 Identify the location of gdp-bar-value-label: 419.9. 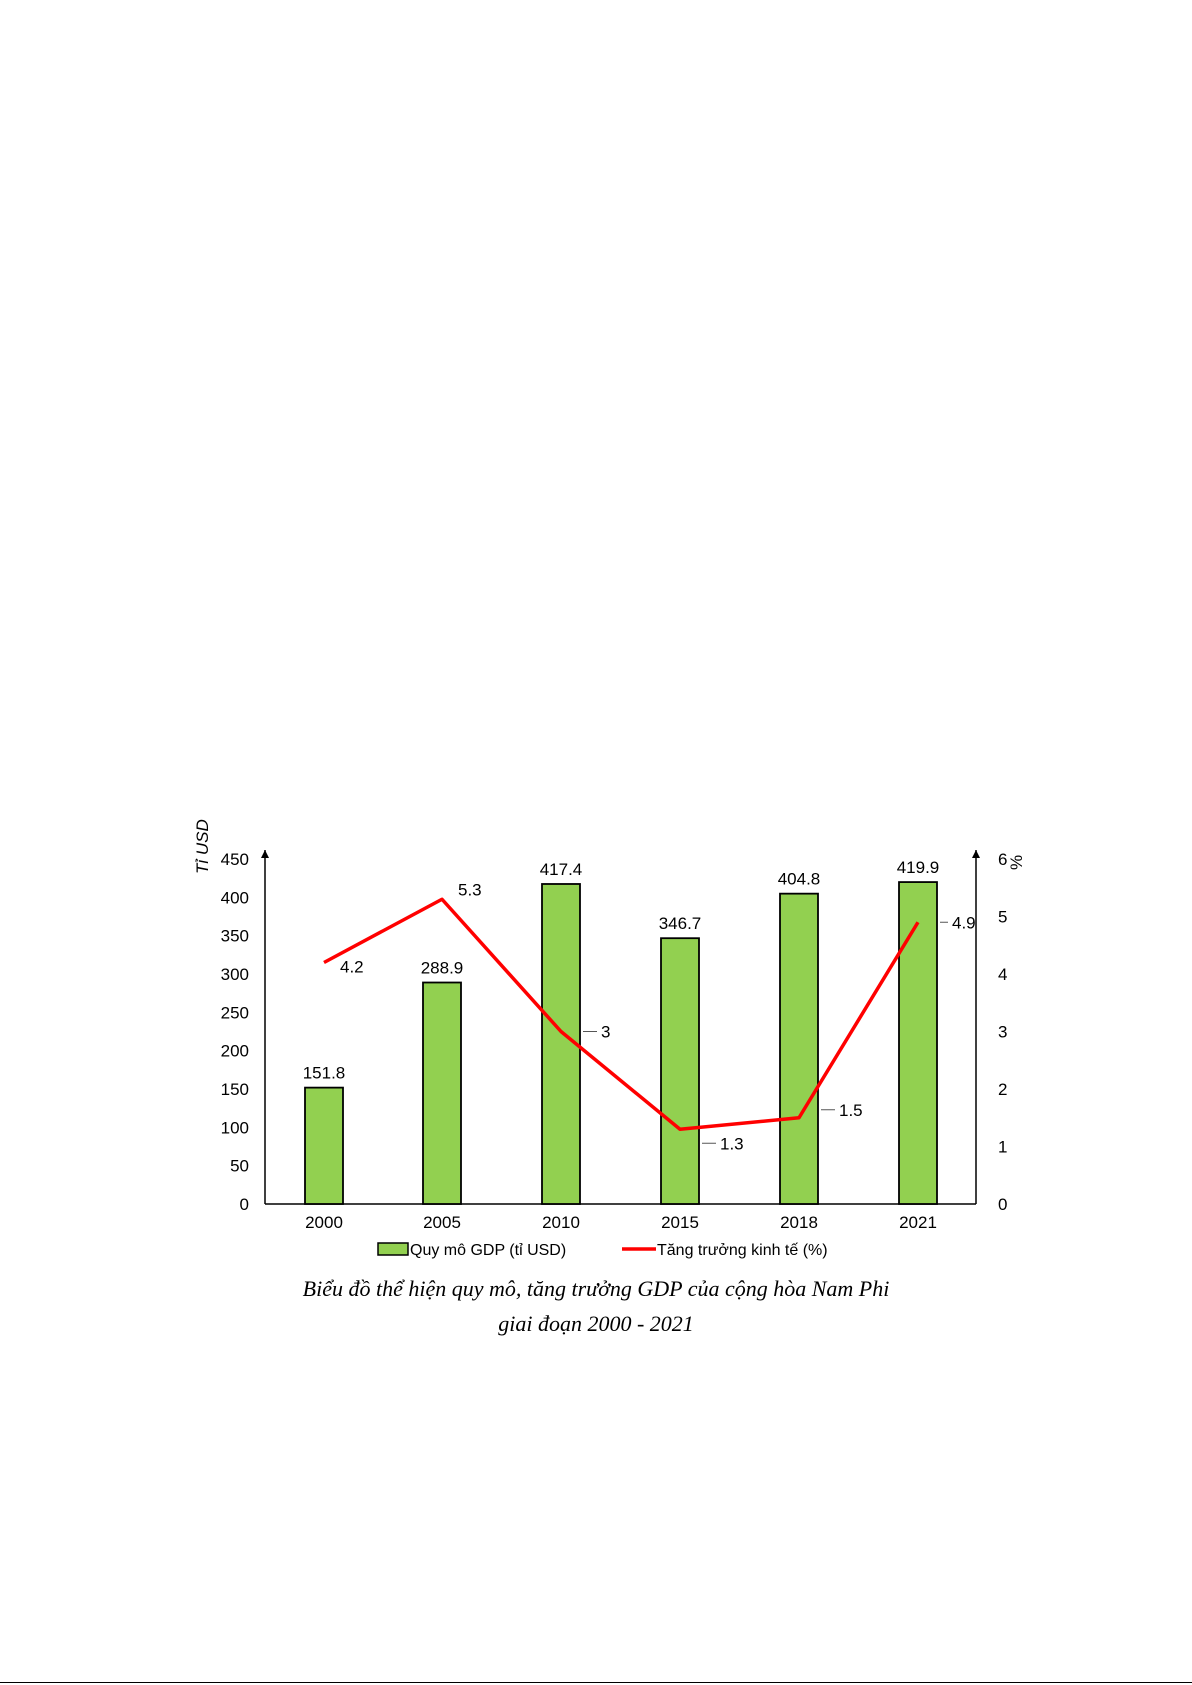
(918, 867).